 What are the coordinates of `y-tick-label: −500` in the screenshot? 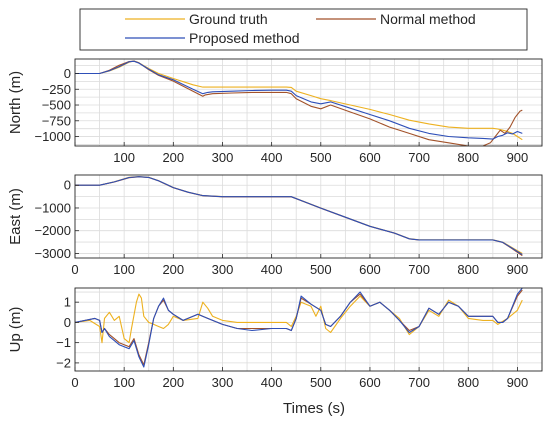 It's located at (56, 105).